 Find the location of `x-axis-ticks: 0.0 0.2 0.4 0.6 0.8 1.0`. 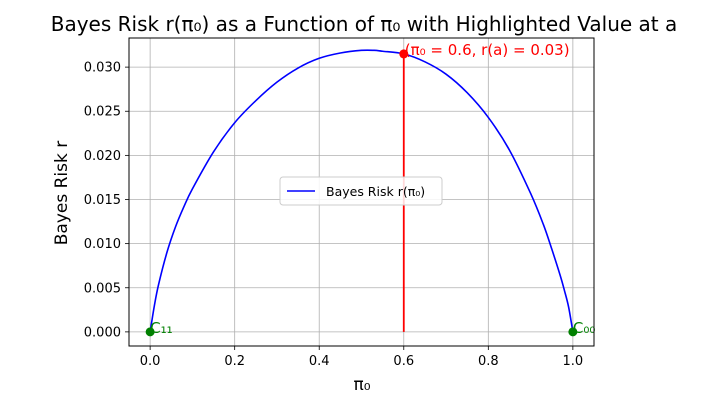

x-axis-ticks: 0.0 0.2 0.4 0.6 0.8 1.0 is located at coordinates (361, 357).